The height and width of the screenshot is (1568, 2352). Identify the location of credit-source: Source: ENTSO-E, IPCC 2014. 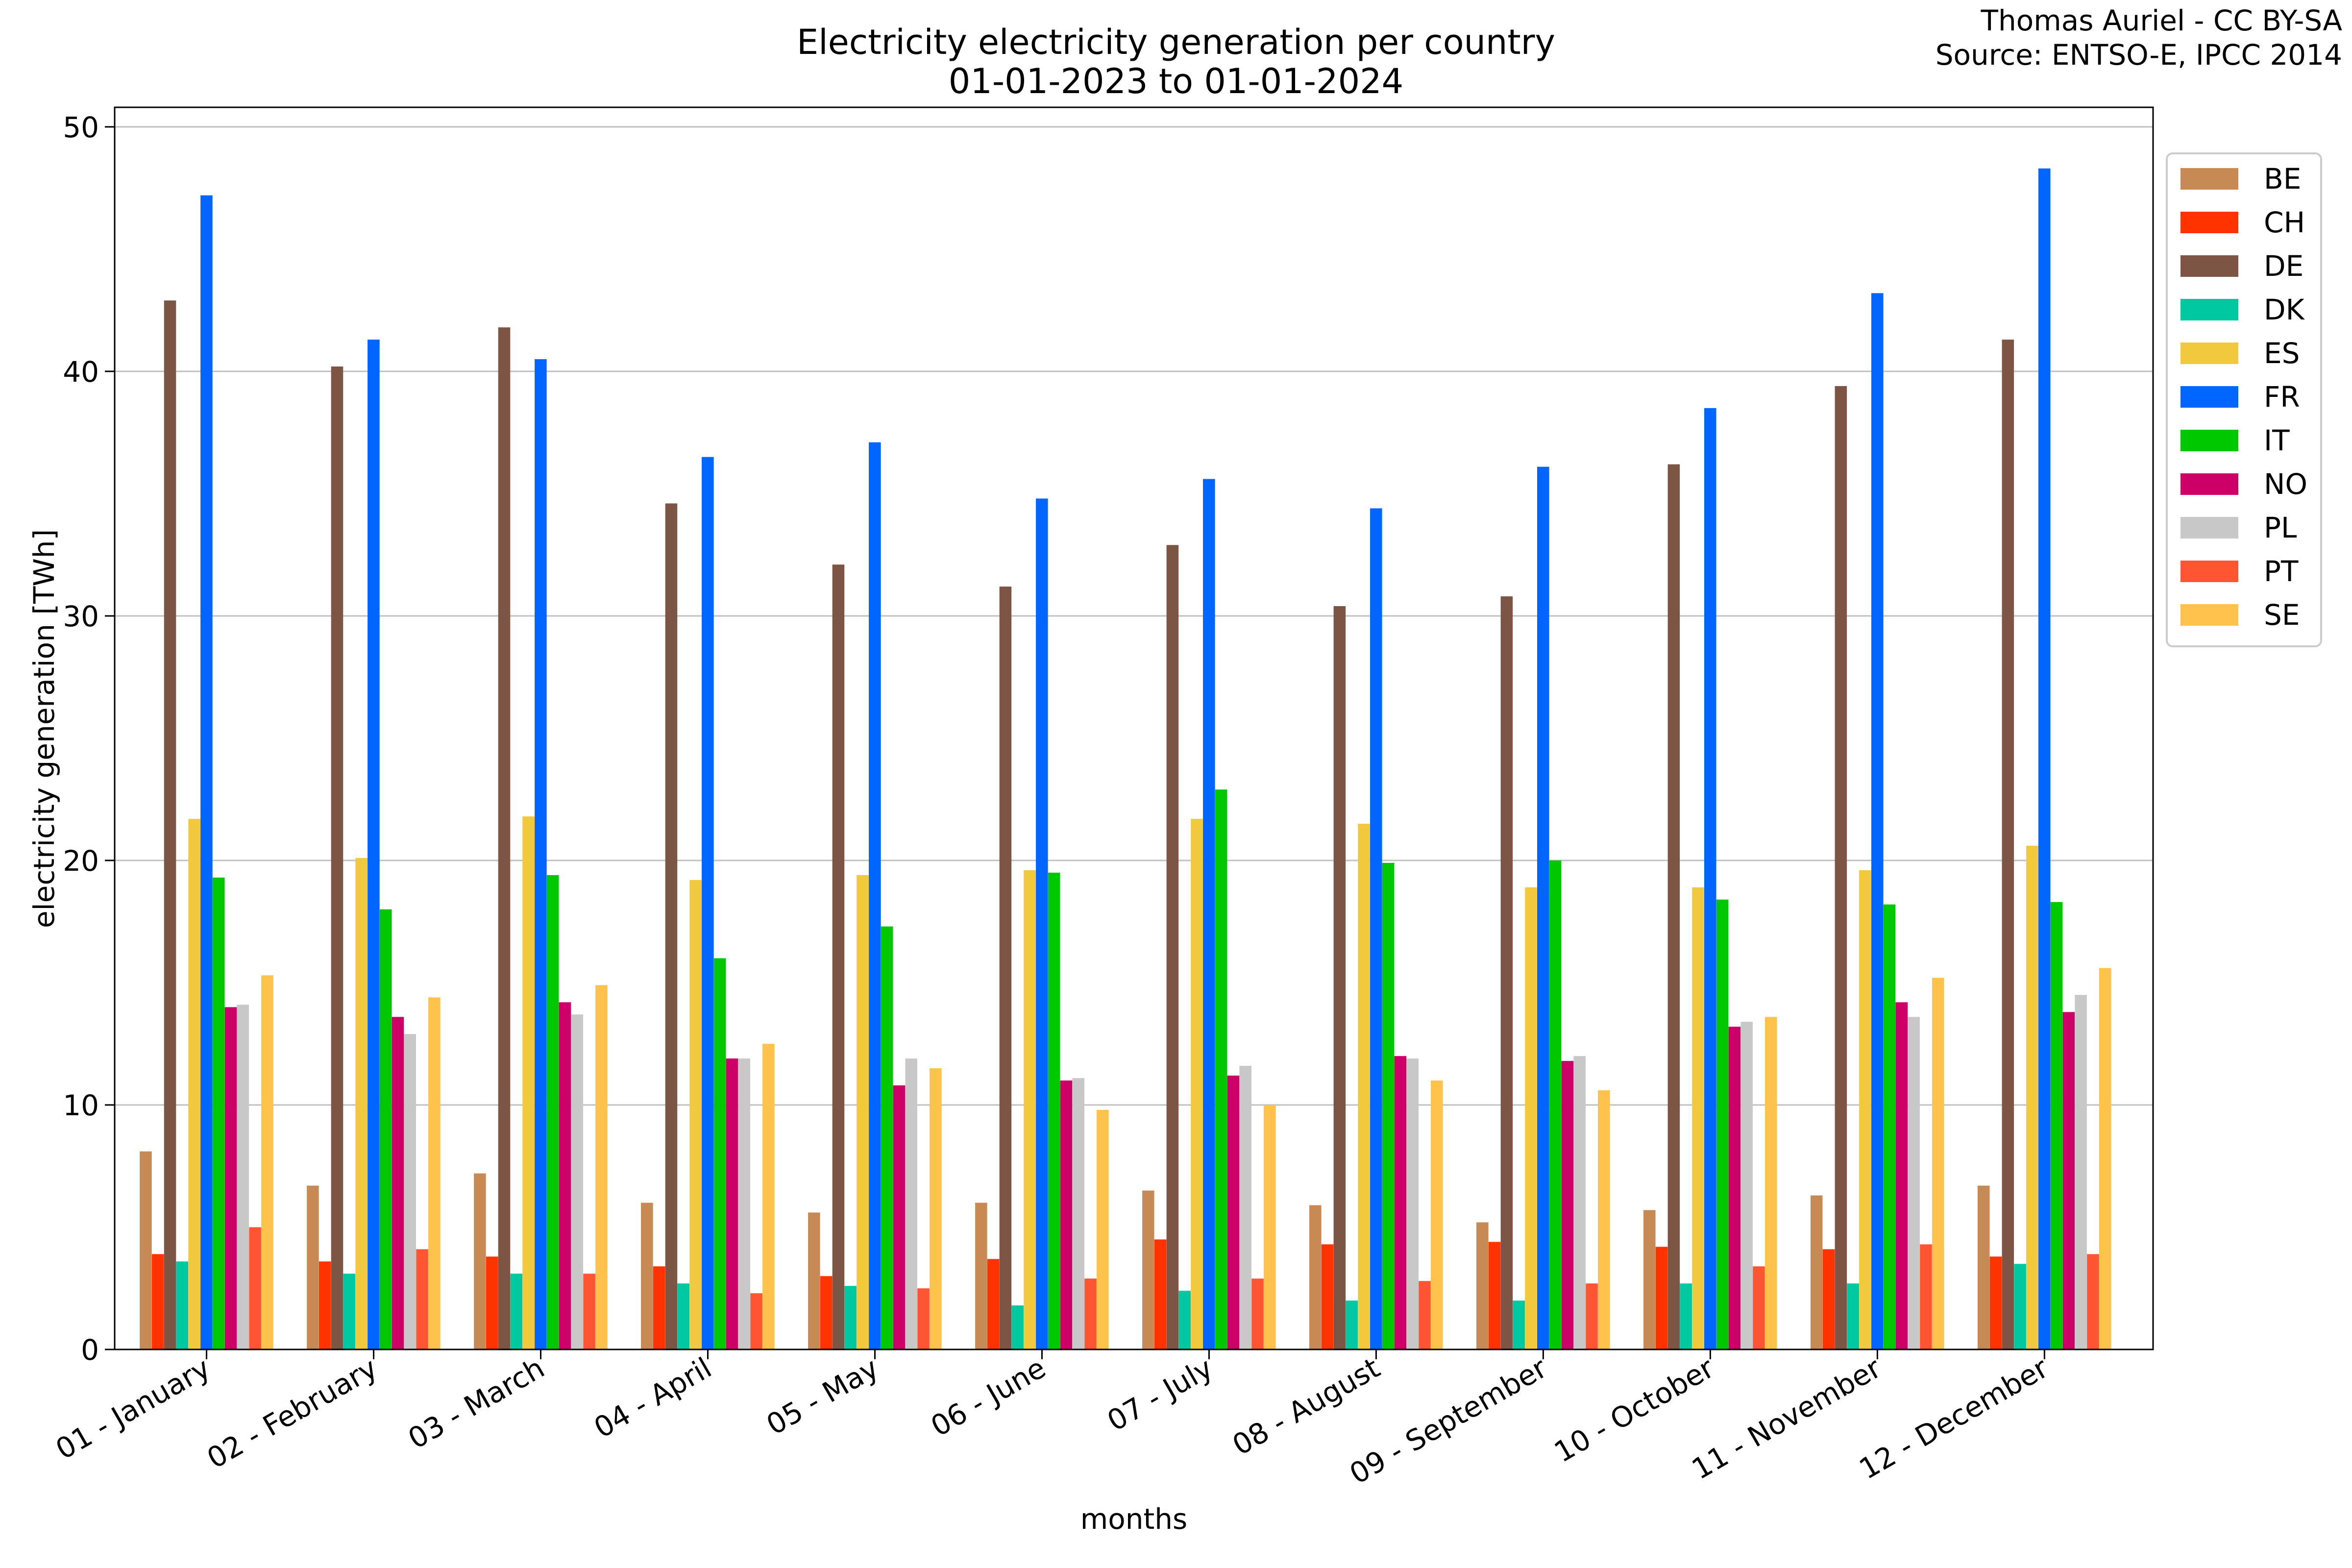
(2139, 55).